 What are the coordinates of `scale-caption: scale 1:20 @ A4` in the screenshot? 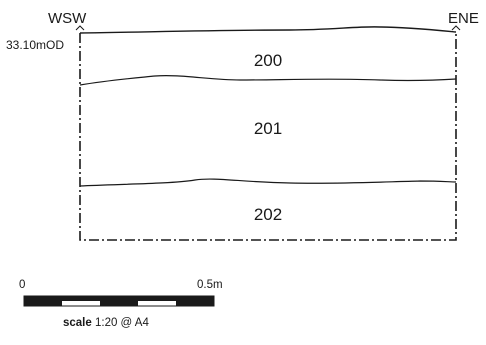 It's located at (106, 323).